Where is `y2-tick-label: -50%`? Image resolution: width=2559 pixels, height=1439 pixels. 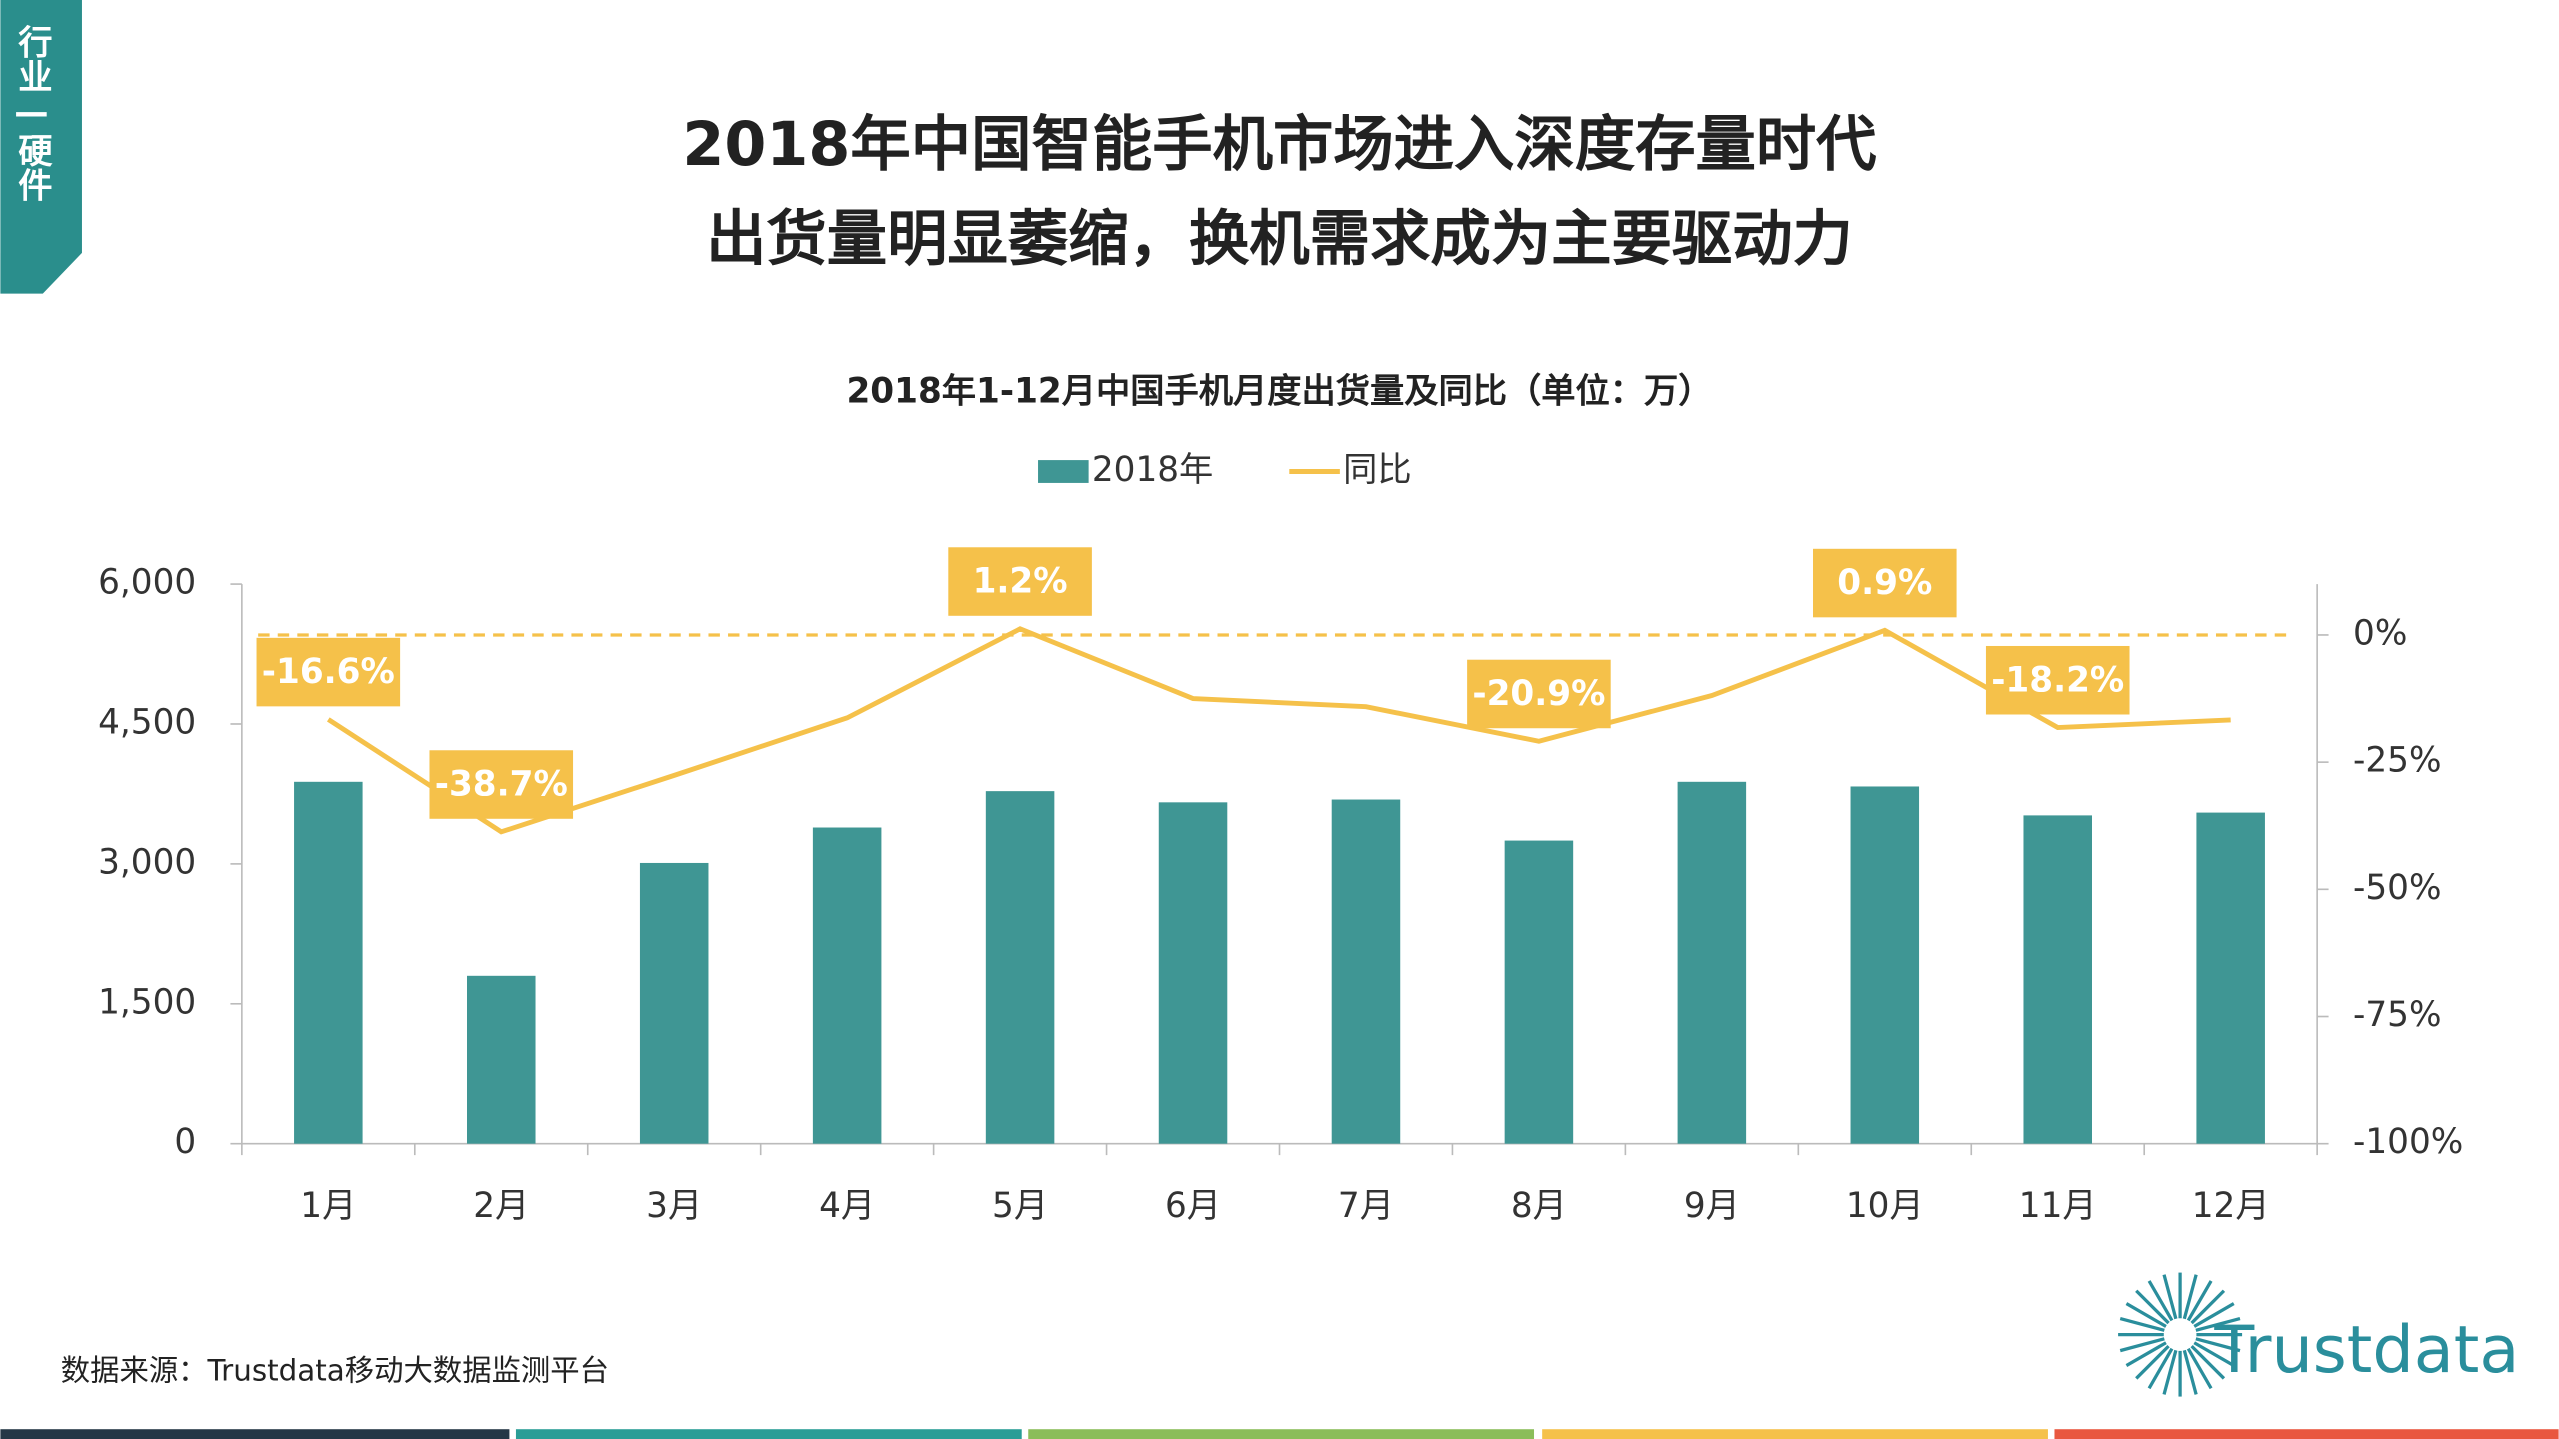
y2-tick-label: -50% is located at coordinates (2397, 888).